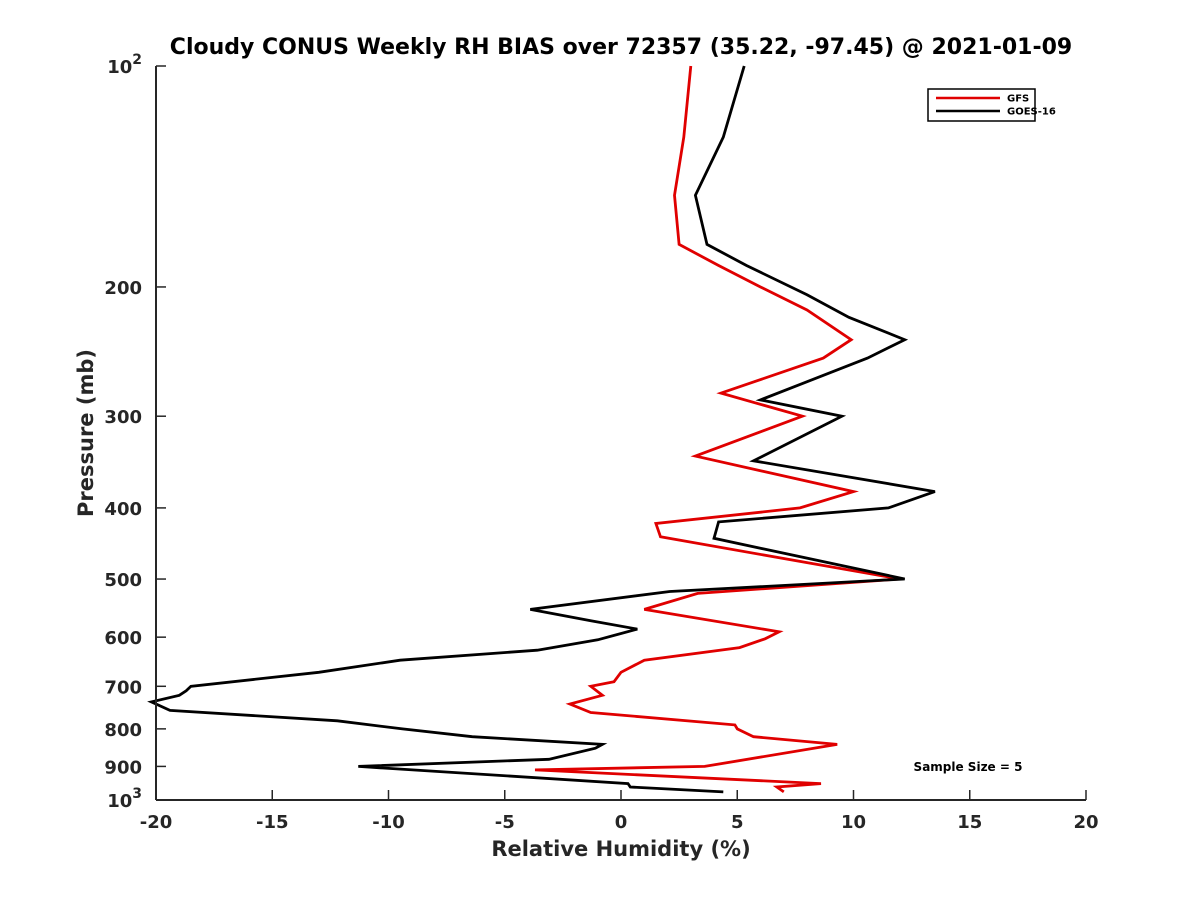 The image size is (1200, 900). What do you see at coordinates (135, 432) in the screenshot?
I see `y-axis-ticks: 10² 200 300 400 500 600 700 800 900 10³` at bounding box center [135, 432].